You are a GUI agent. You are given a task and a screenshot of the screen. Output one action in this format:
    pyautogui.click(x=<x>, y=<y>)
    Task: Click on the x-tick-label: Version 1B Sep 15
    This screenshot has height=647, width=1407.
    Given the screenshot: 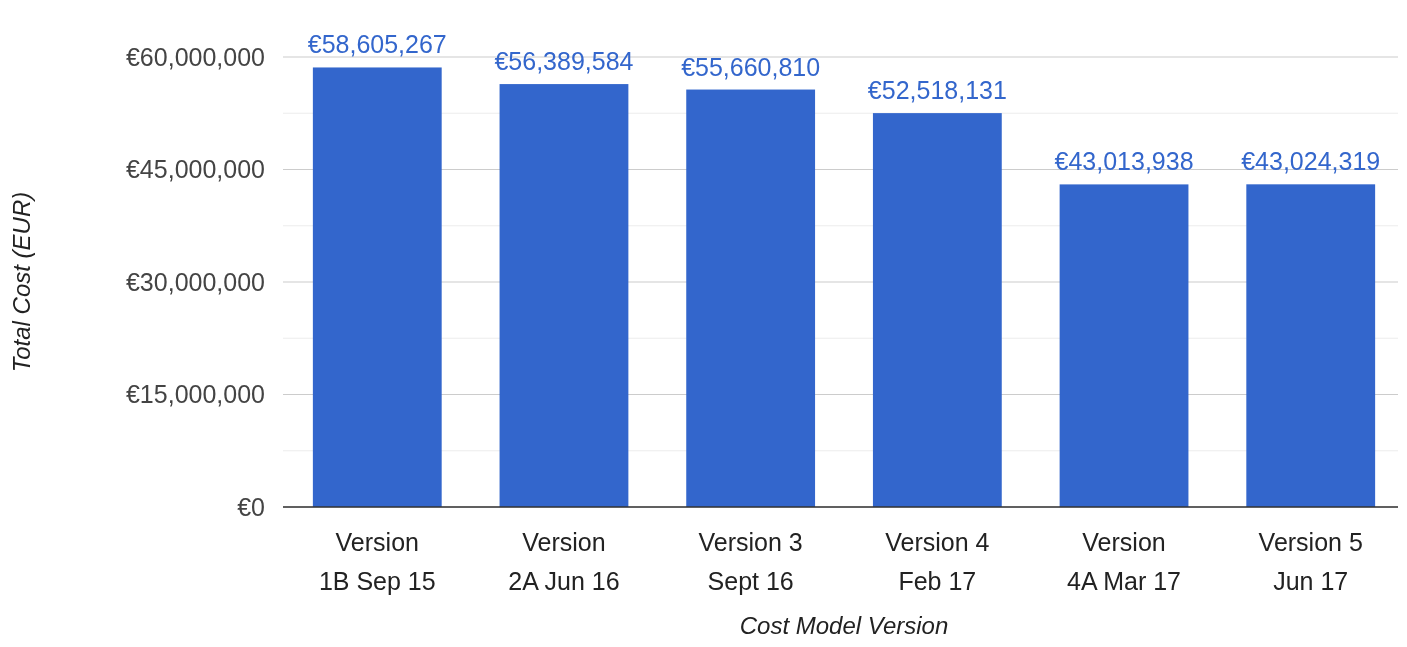 What is the action you would take?
    pyautogui.click(x=377, y=561)
    